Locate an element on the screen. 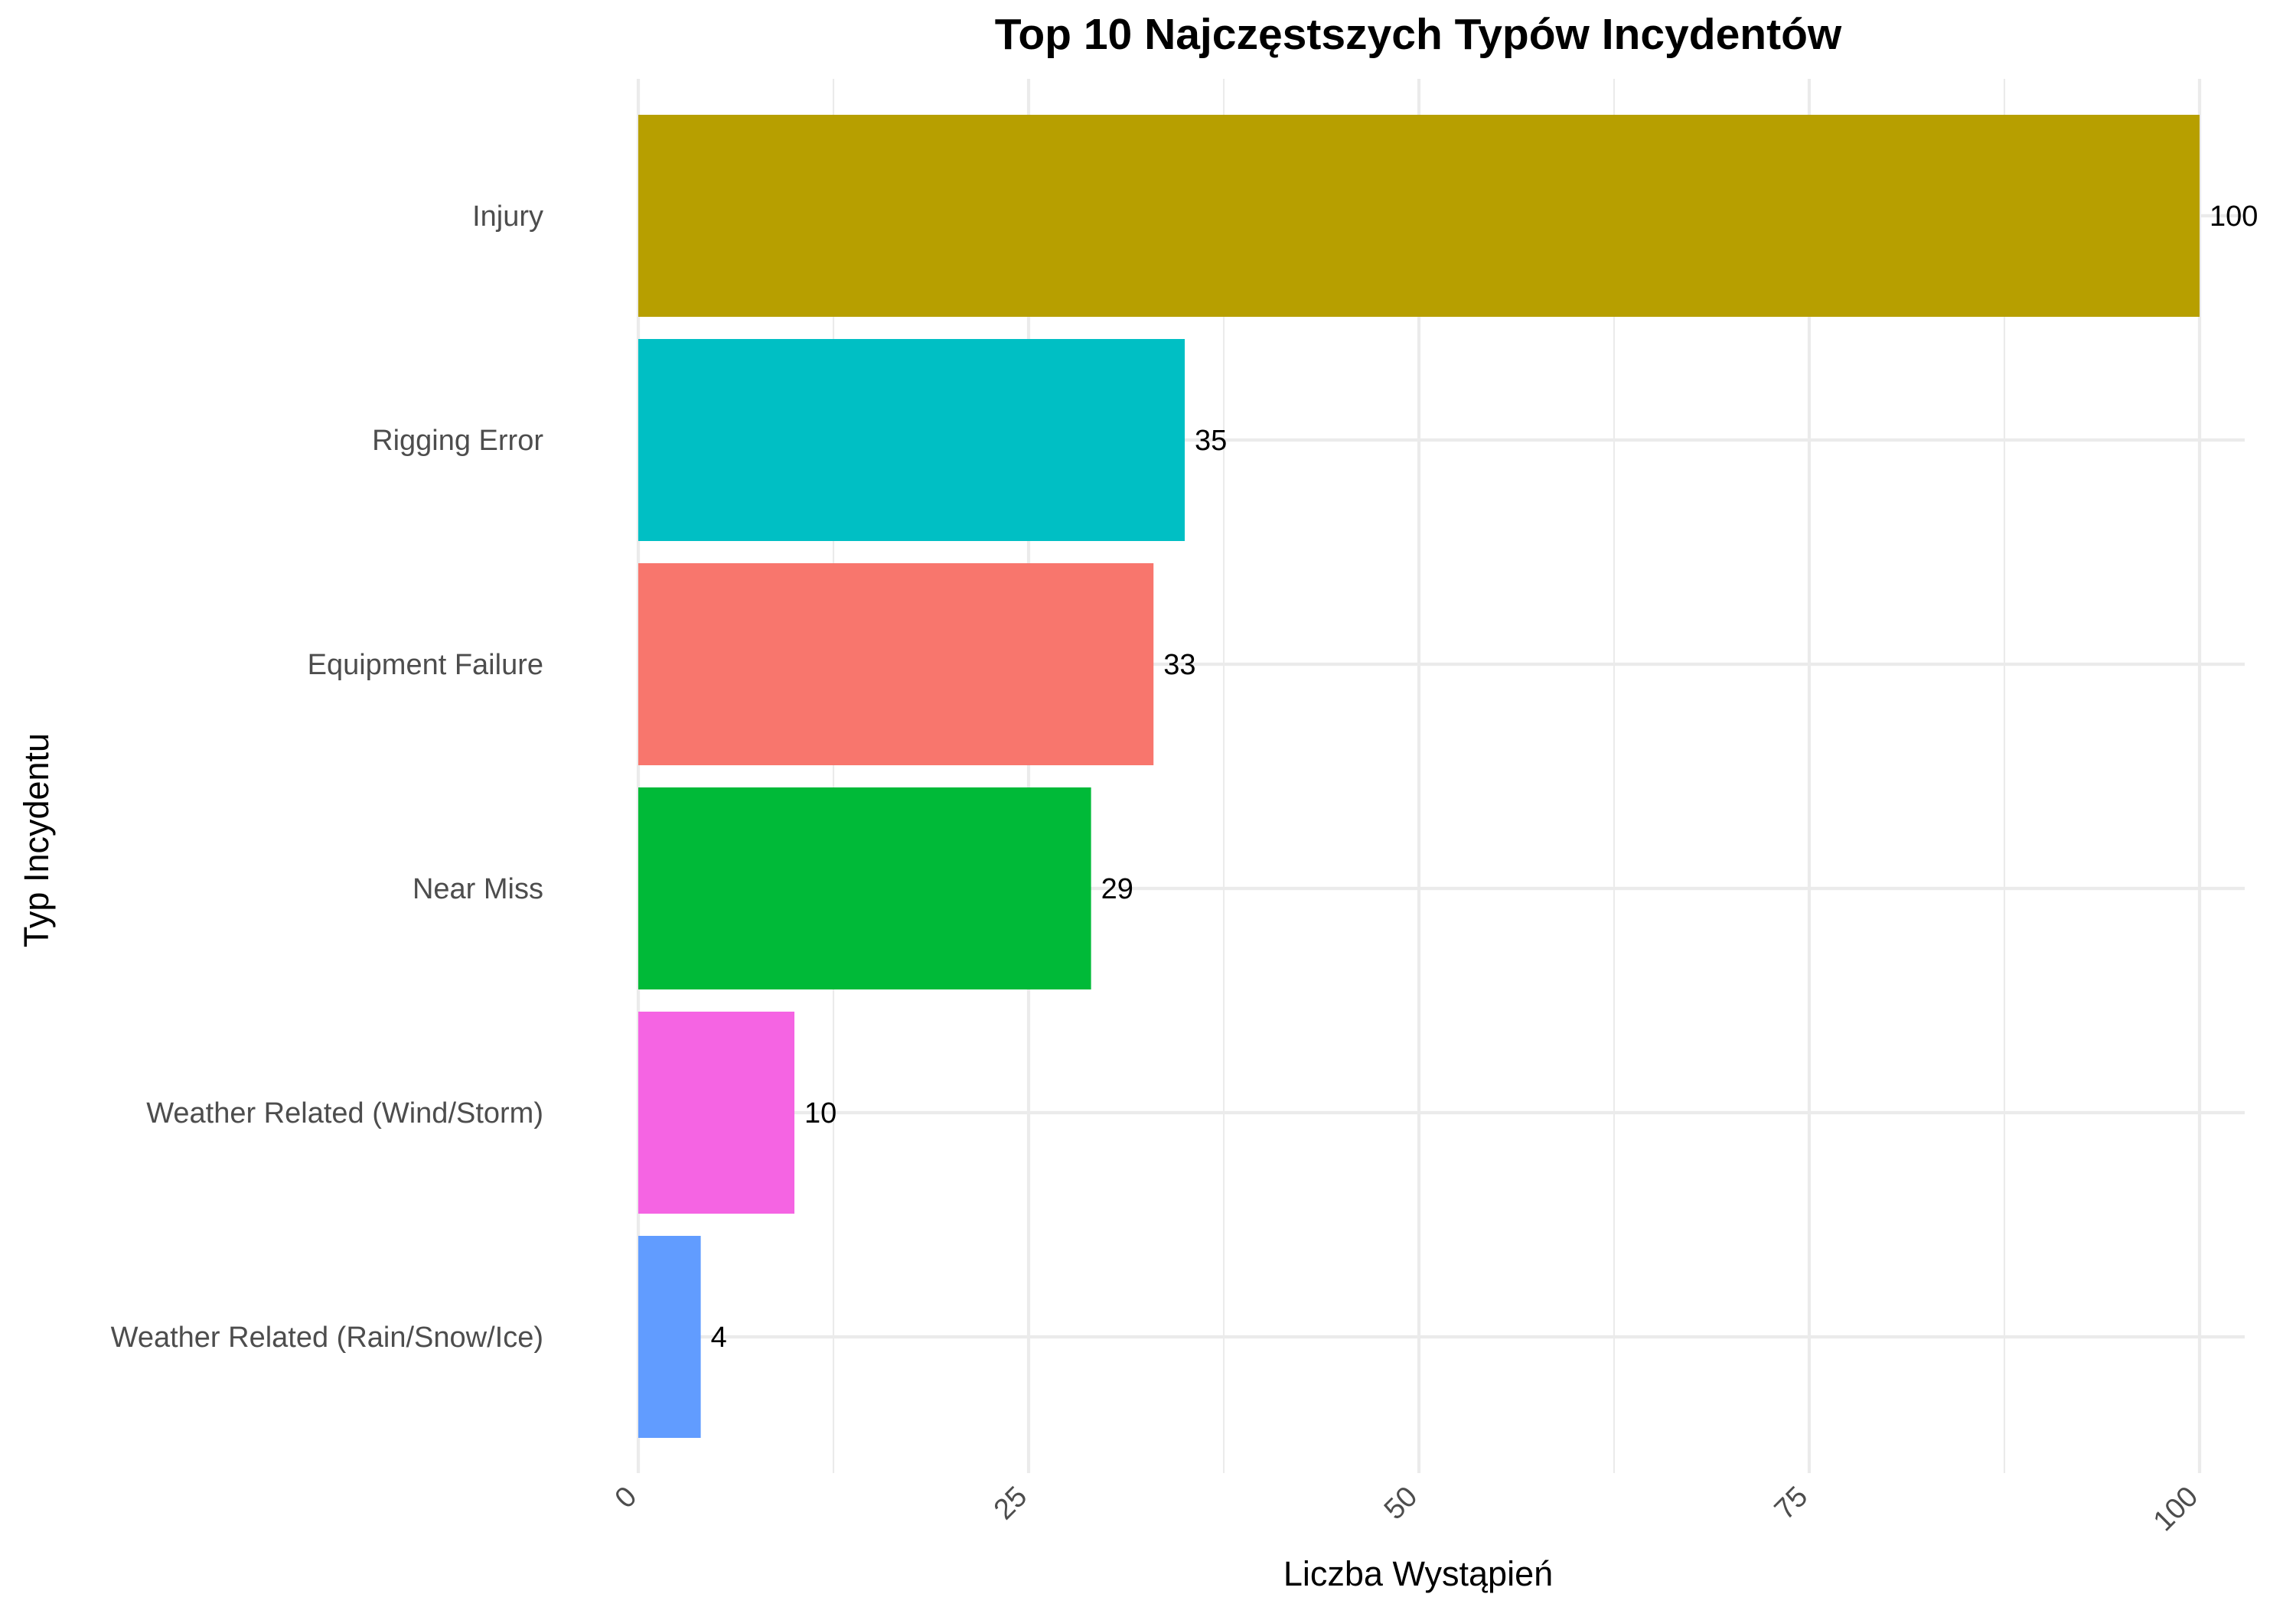 This screenshot has height=1607, width=2296. chart-title: Top 10 Najczęstszych Typów Incydentów is located at coordinates (1418, 34).